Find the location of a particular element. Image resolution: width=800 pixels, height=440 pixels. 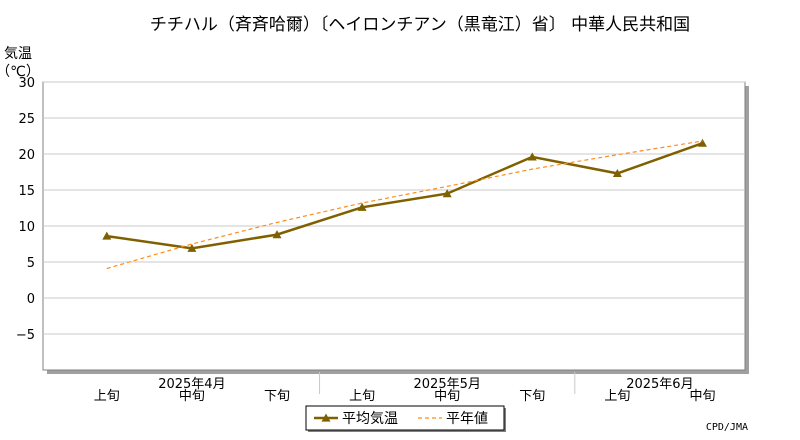

y-axis-label: 気温（℃） is located at coordinates (20, 63).